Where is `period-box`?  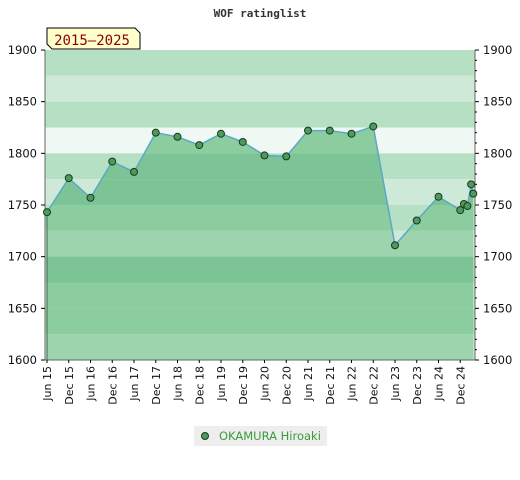
period-box is located at coordinates (93, 38).